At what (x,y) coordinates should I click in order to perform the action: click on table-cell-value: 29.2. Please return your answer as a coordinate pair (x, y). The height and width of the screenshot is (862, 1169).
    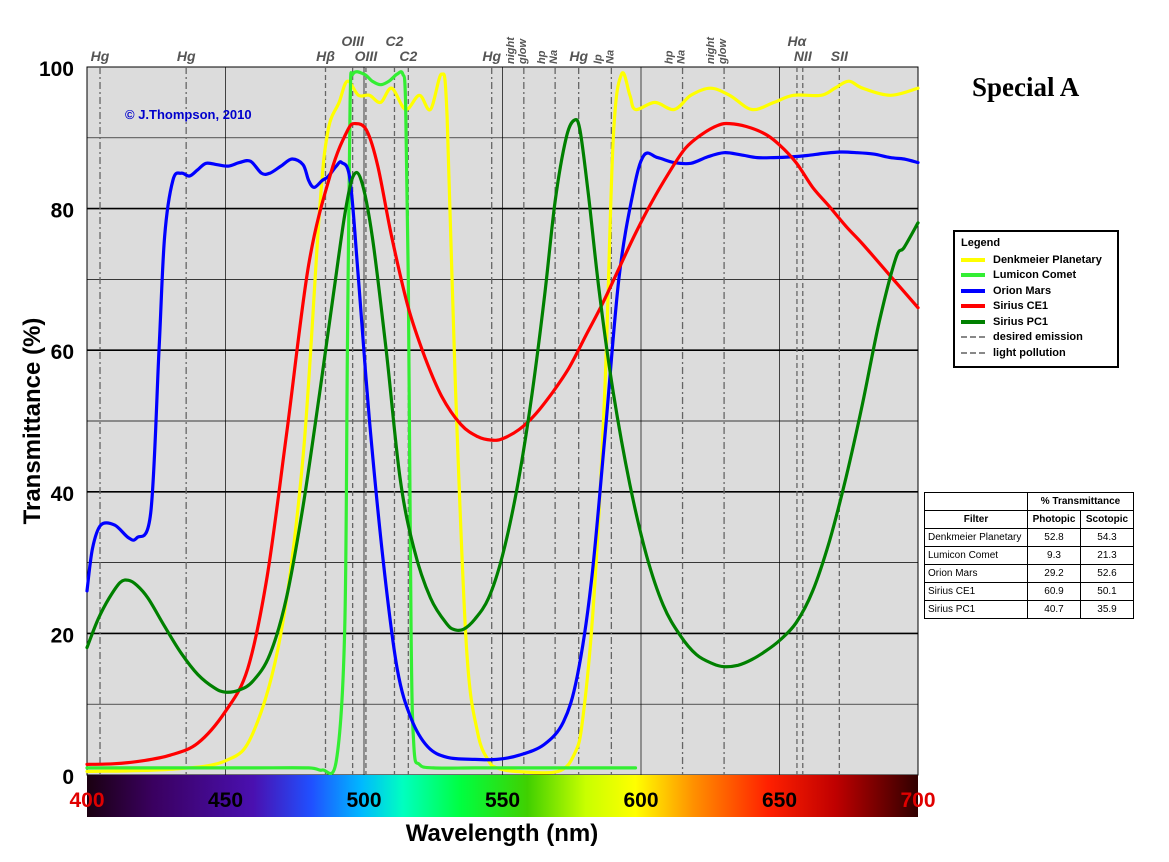
    Looking at the image, I should click on (1054, 573).